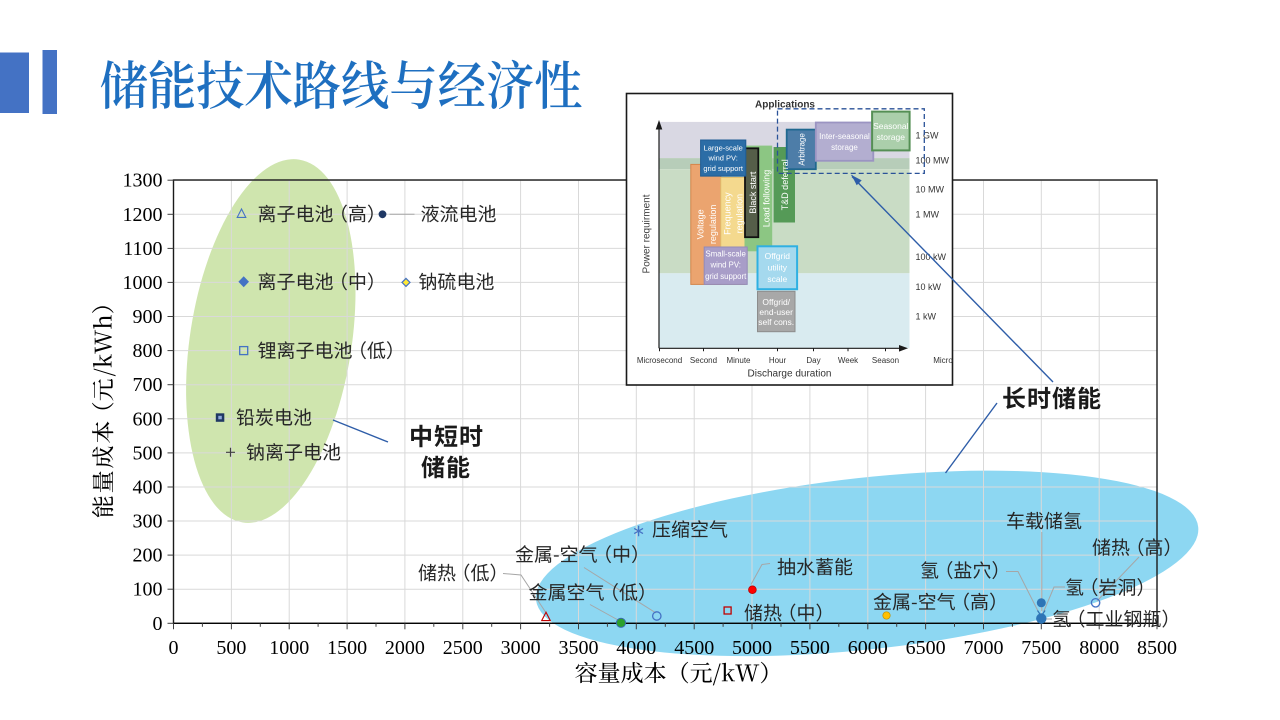 The image size is (1280, 720). I want to click on svg-text: Day, so click(813, 360).